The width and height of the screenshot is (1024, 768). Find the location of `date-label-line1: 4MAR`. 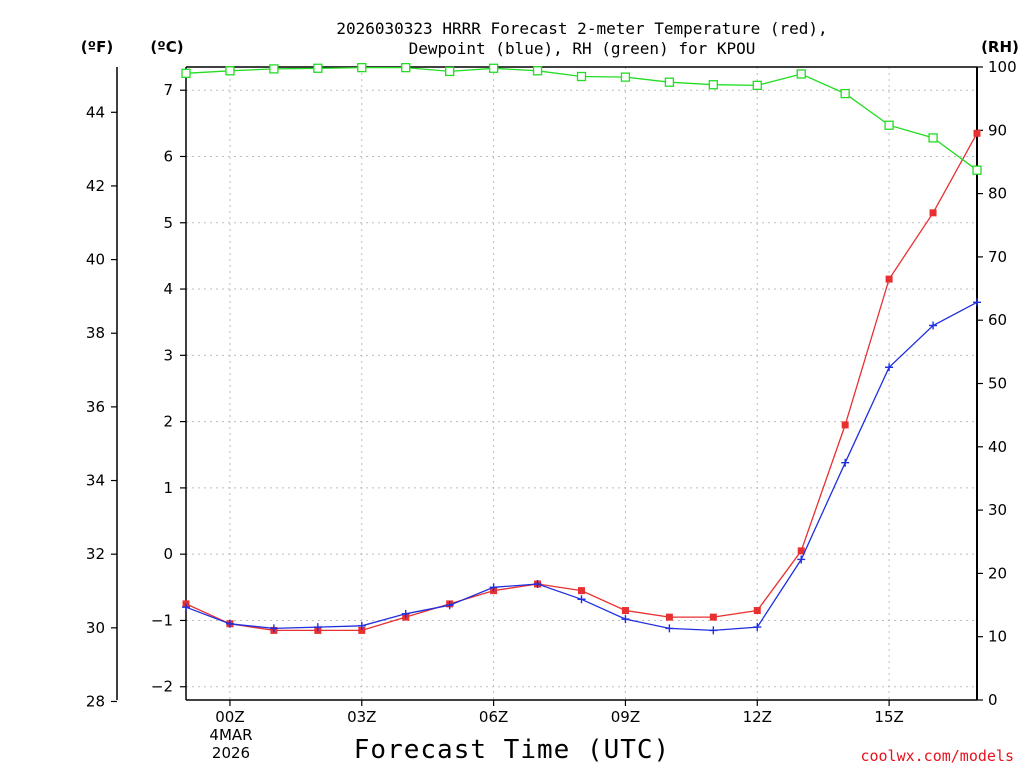

date-label-line1: 4MAR is located at coordinates (230, 735).